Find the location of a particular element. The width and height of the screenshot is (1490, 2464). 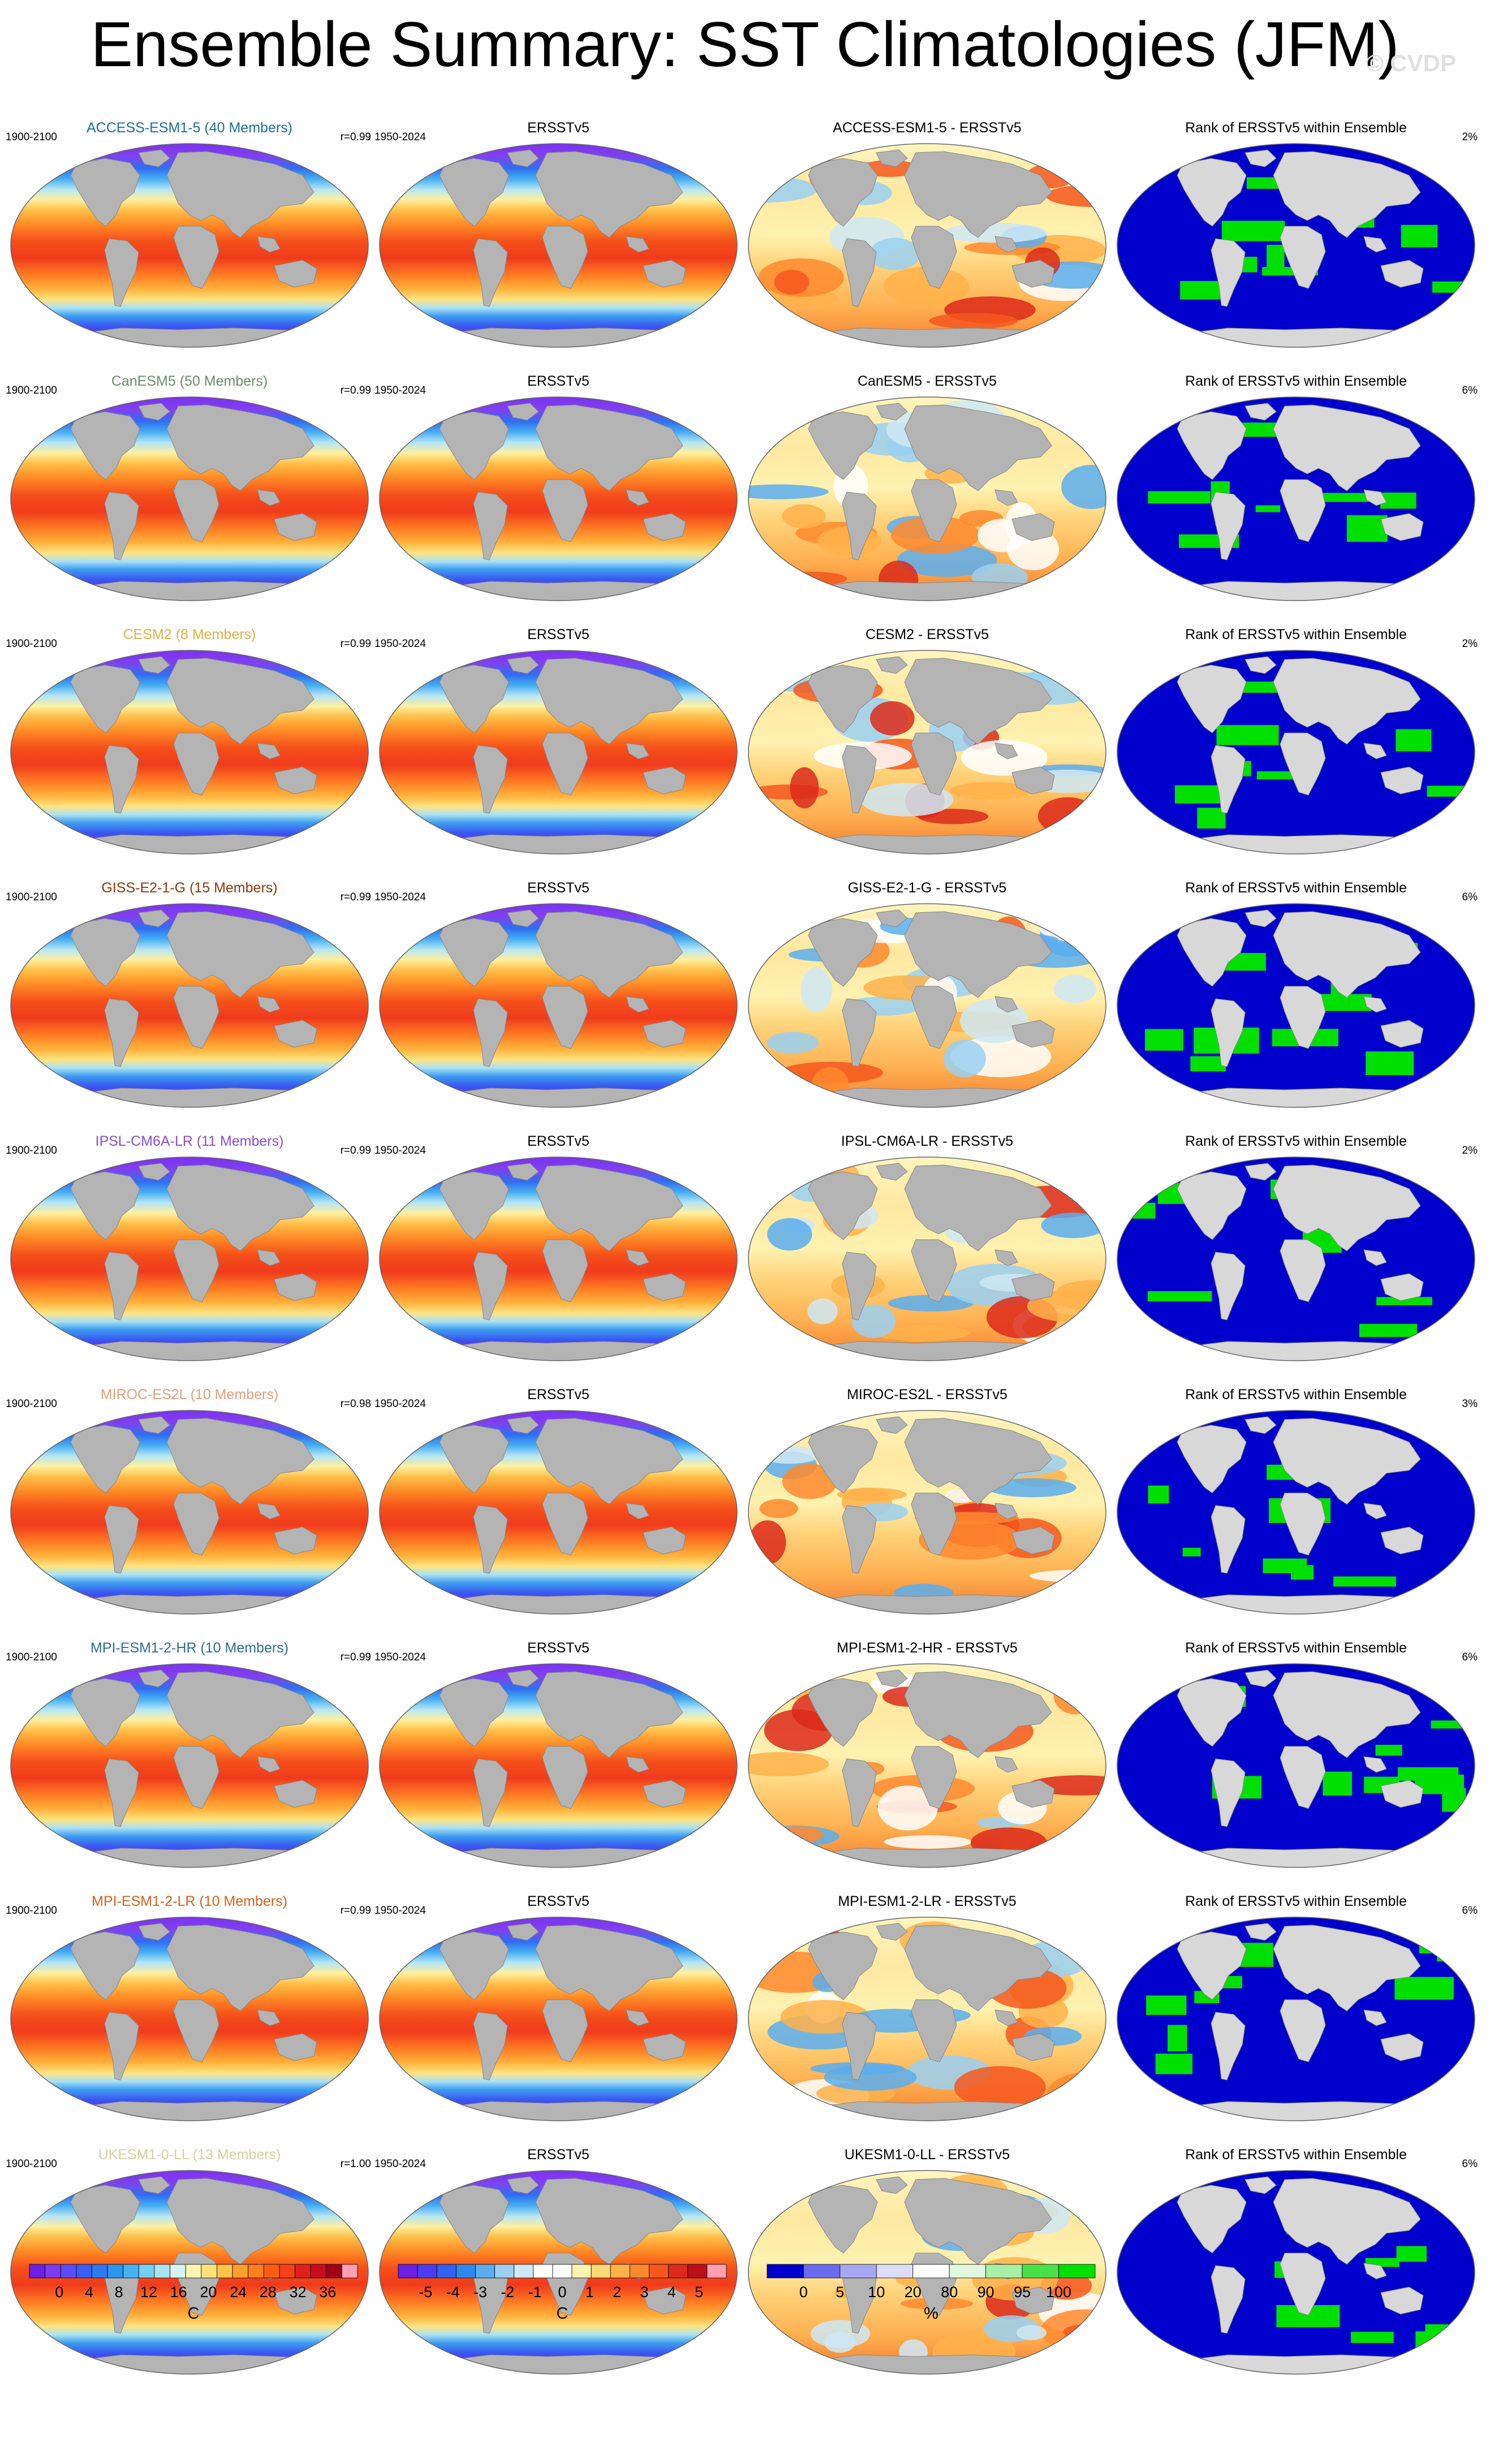

colorbar-tick-label: -5 is located at coordinates (426, 2292).